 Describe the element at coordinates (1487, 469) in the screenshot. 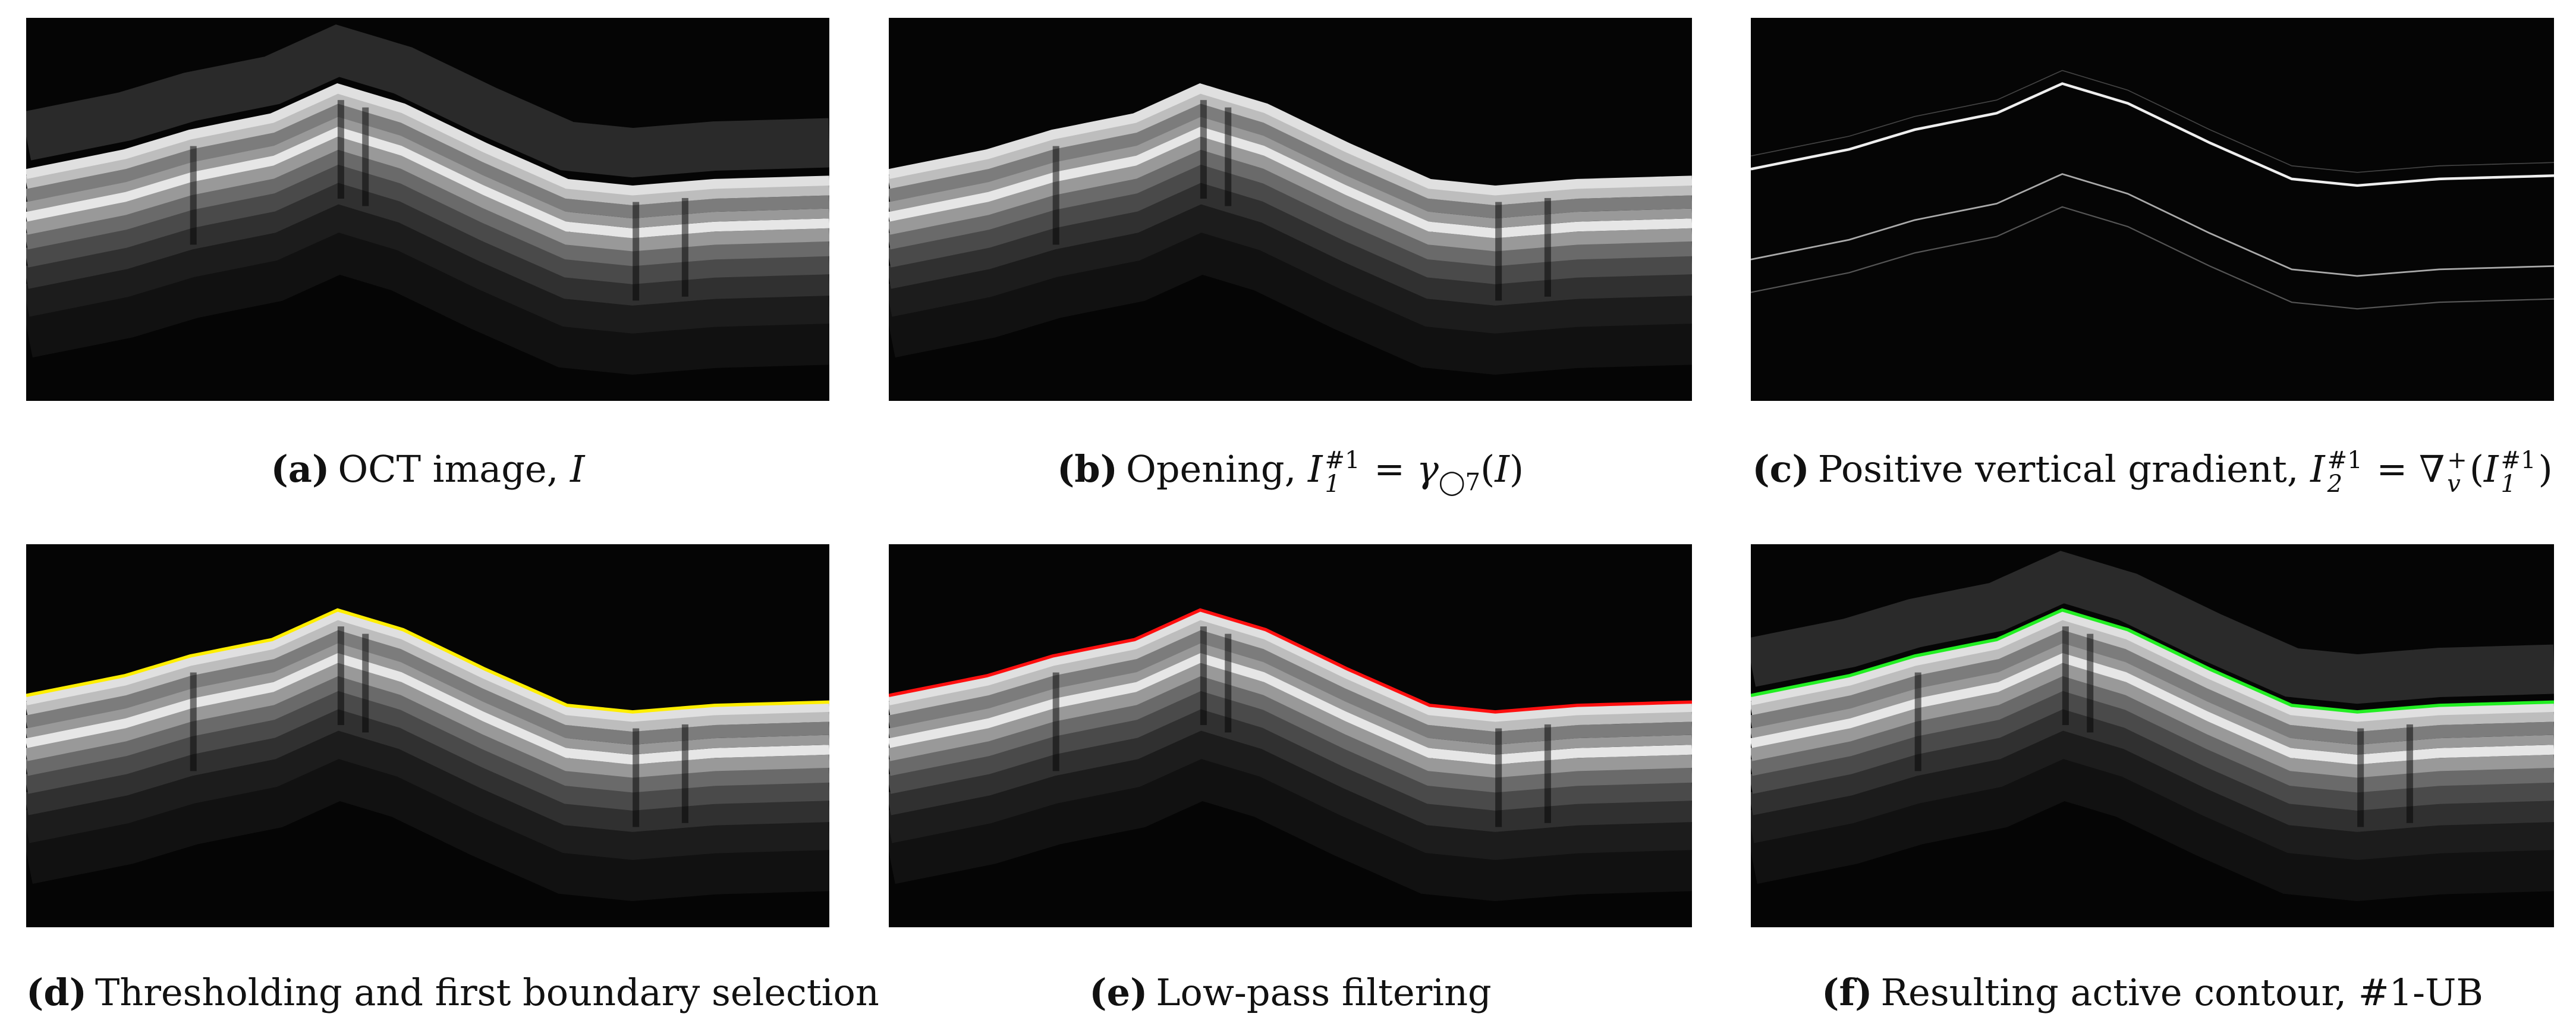

I see `caption-text: (` at that location.